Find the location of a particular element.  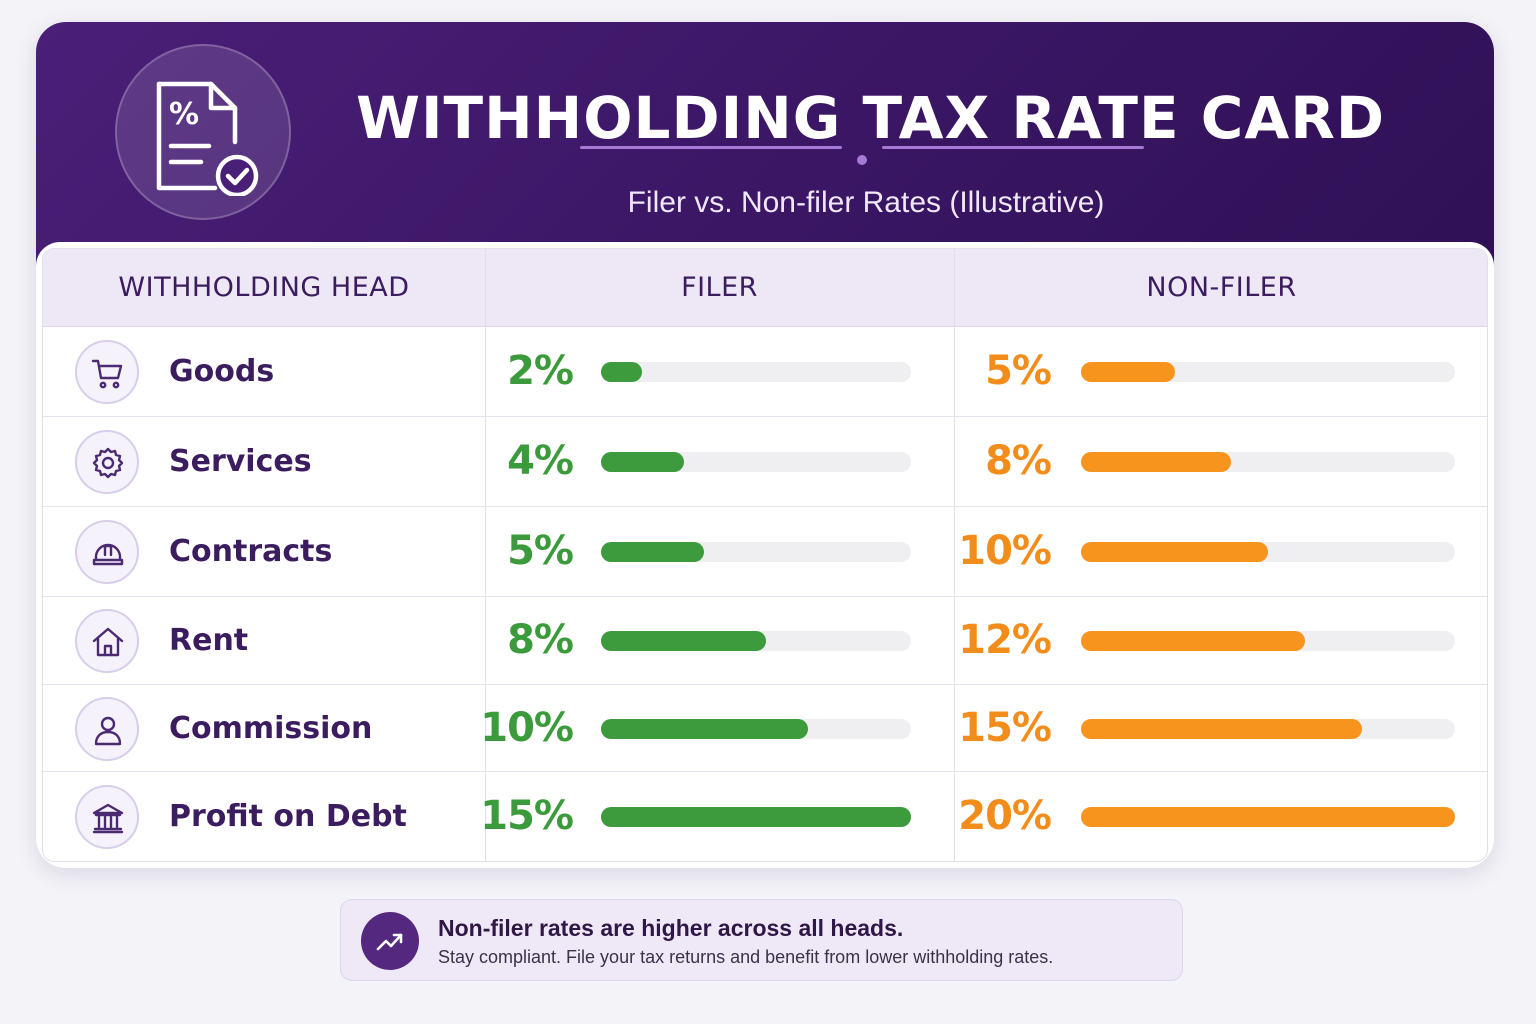

filer-rate-label: 5% is located at coordinates (540, 551).